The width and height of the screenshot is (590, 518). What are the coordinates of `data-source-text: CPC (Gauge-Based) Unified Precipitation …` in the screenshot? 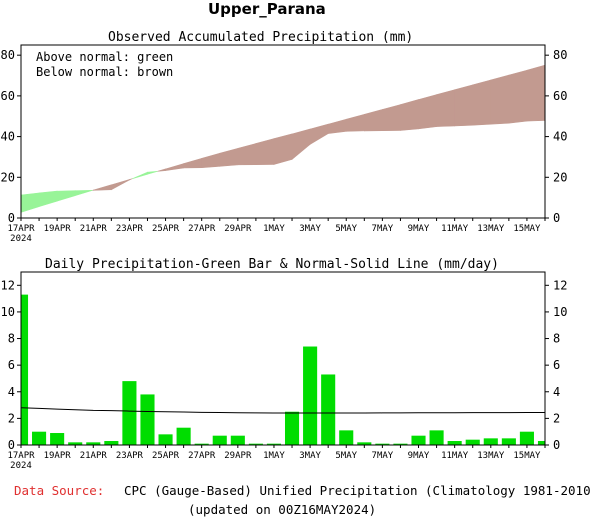 It's located at (357, 490).